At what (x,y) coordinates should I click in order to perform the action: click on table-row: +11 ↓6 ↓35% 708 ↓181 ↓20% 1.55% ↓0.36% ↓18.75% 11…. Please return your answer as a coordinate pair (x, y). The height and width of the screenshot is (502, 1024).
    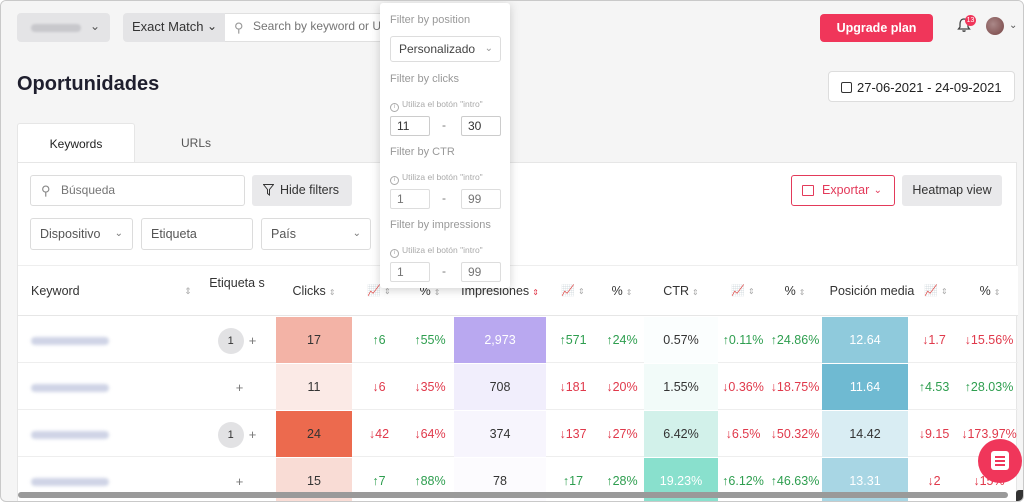
    Looking at the image, I should click on (518, 387).